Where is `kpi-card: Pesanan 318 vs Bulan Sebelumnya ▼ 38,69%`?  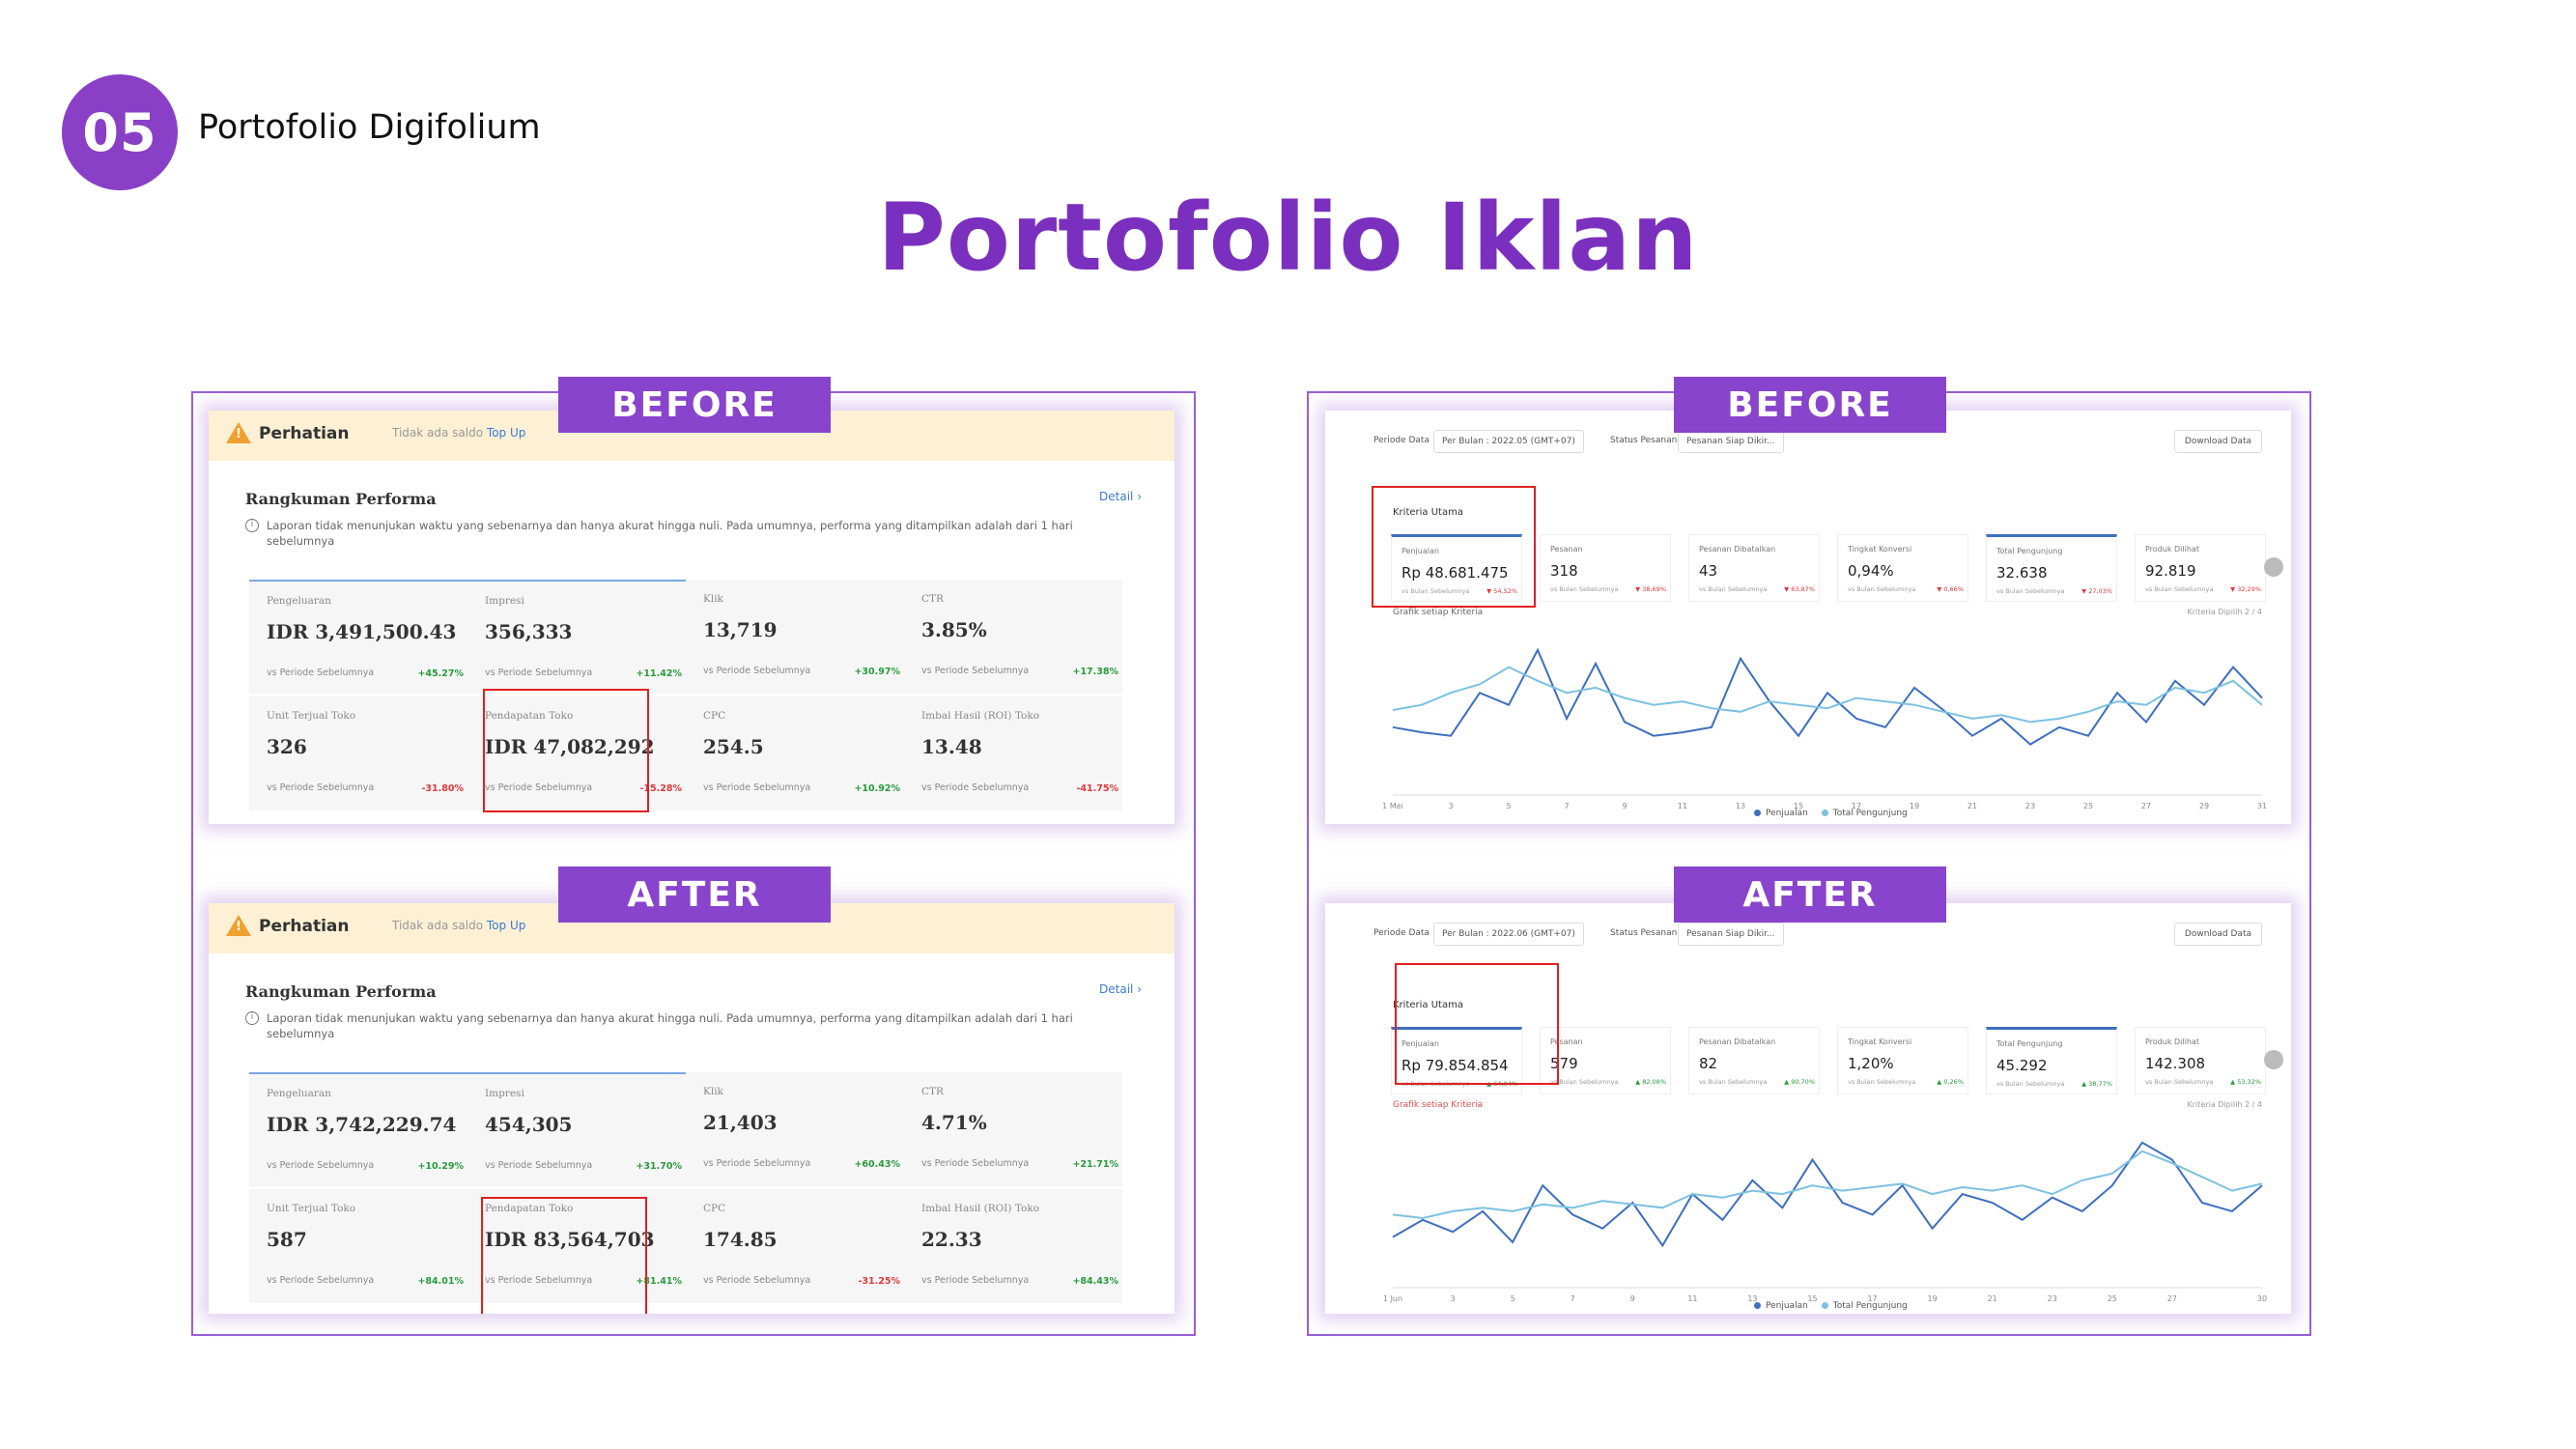 kpi-card: Pesanan 318 vs Bulan Sebelumnya ▼ 38,69% is located at coordinates (1605, 568).